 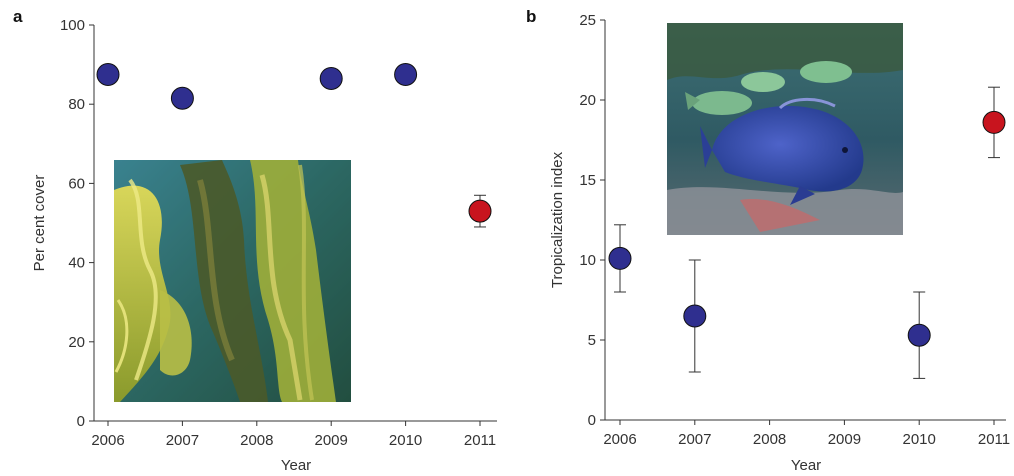 What do you see at coordinates (77, 223) in the screenshot?
I see `panel-a-y-ticks: 0 20 40 60 80 100` at bounding box center [77, 223].